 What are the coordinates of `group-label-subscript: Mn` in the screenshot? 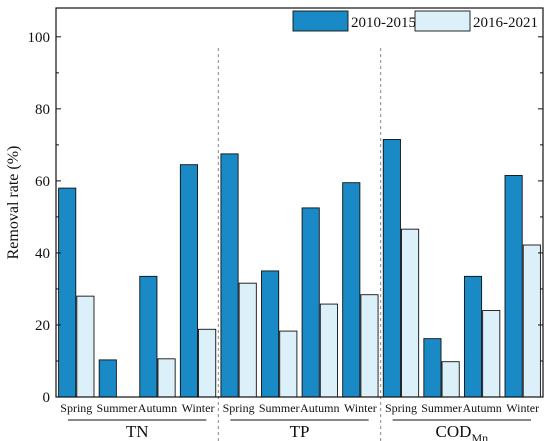 It's located at (479, 436).